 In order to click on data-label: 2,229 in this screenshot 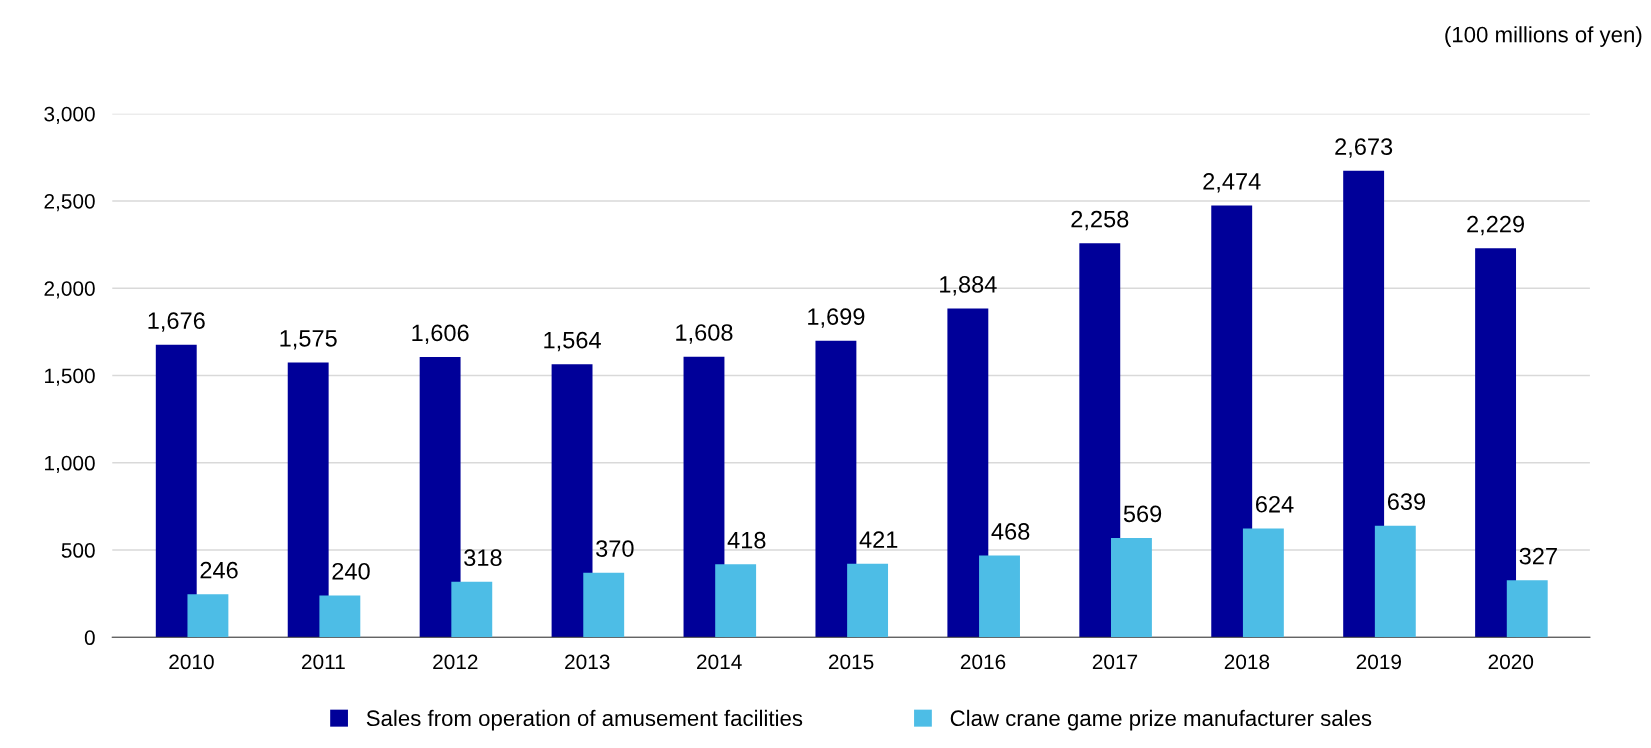, I will do `click(1496, 225)`.